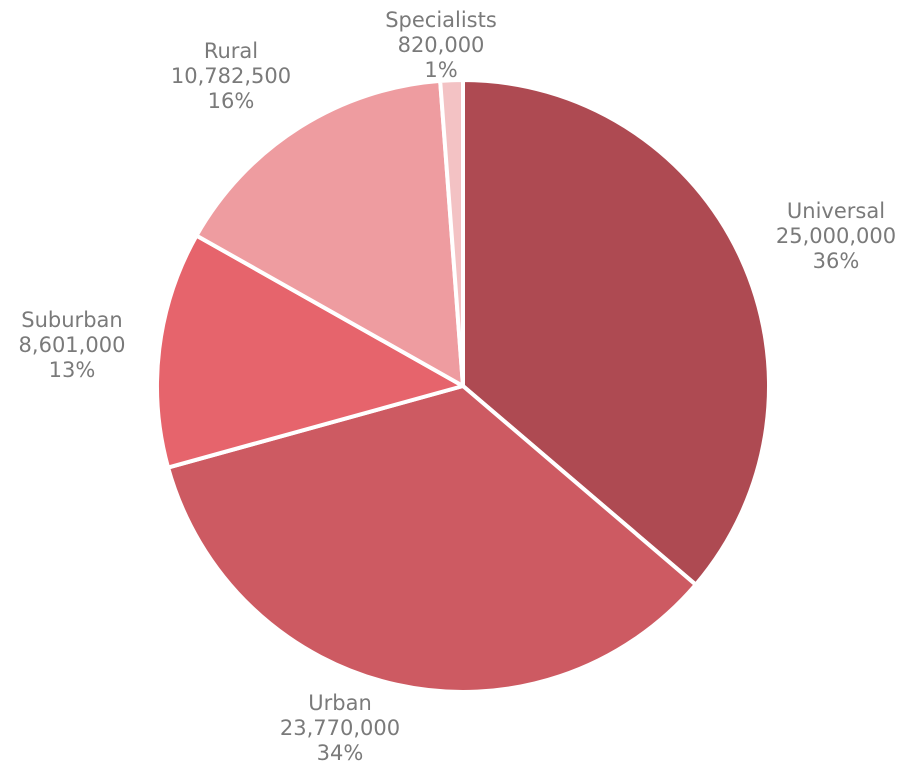 This screenshot has width=910, height=765. Describe the element at coordinates (441, 45) in the screenshot. I see `slice-value-specialists: 820,000` at that location.